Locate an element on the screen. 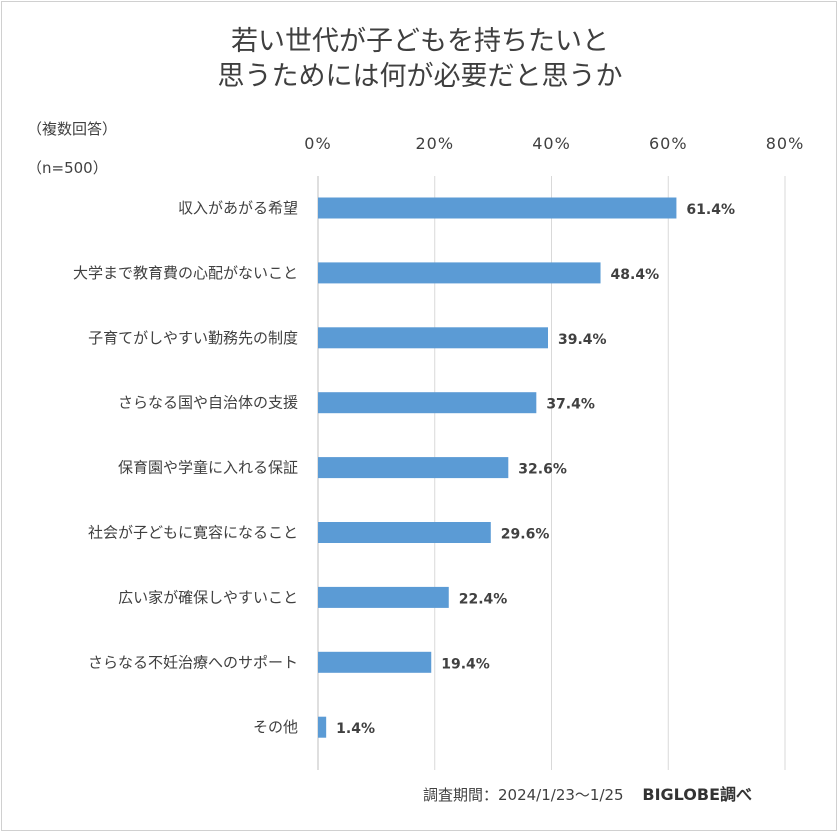  x-tick-label: 80% is located at coordinates (785, 143).